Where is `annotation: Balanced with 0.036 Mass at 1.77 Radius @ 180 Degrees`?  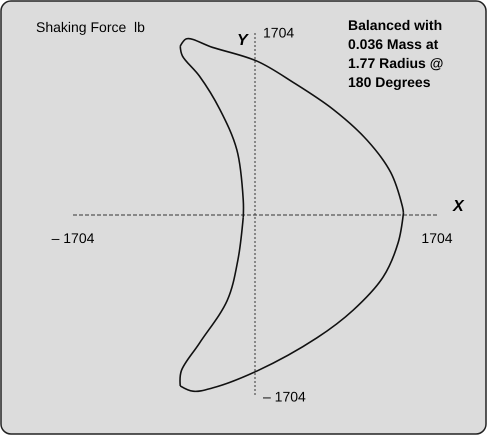 annotation: Balanced with 0.036 Mass at 1.77 Radius @ 180 Degrees is located at coordinates (396, 53).